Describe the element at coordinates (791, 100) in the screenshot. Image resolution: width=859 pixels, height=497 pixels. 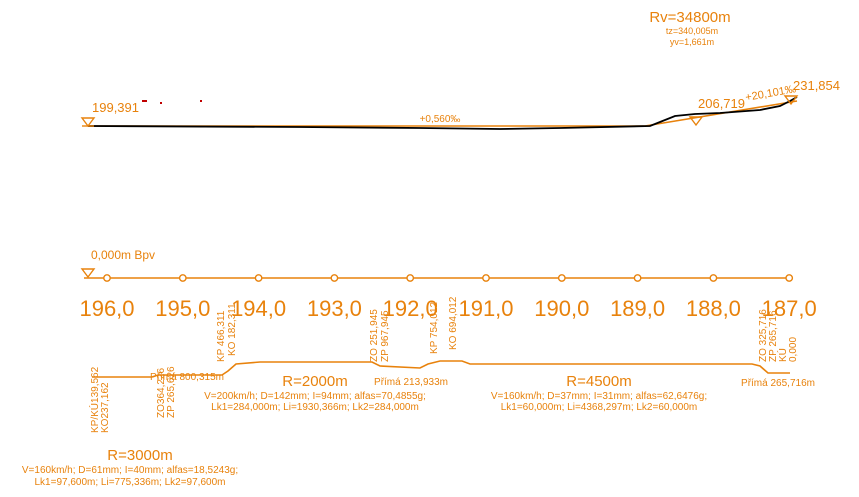
I see `elevation-marker-right` at that location.